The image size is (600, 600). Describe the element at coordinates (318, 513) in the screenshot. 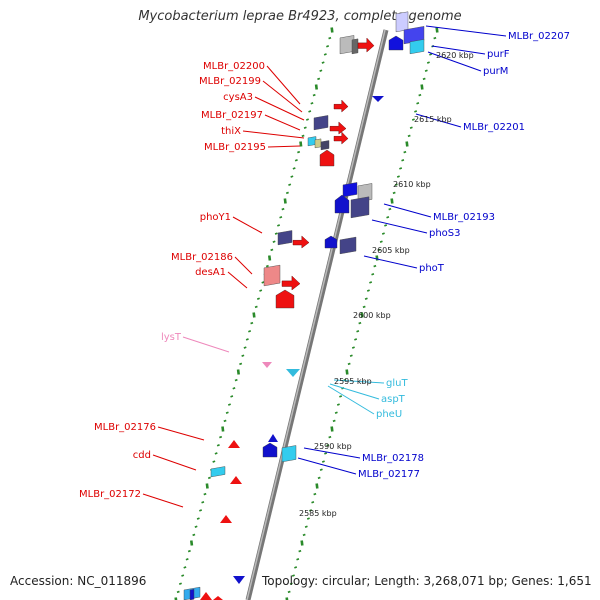

I see `kbp-label: 2585 kbp` at that location.